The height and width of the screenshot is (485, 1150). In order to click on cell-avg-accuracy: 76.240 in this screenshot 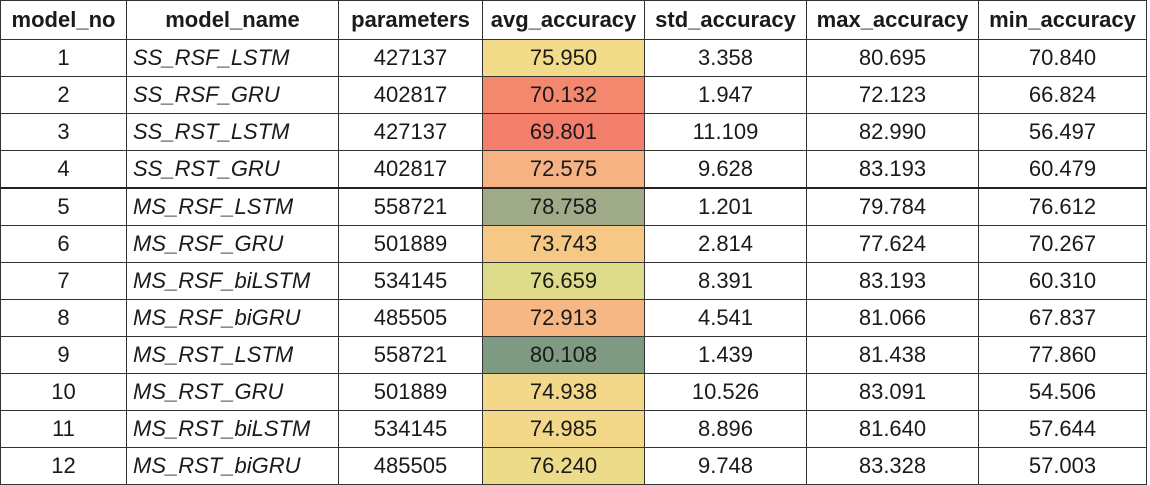, I will do `click(563, 466)`.